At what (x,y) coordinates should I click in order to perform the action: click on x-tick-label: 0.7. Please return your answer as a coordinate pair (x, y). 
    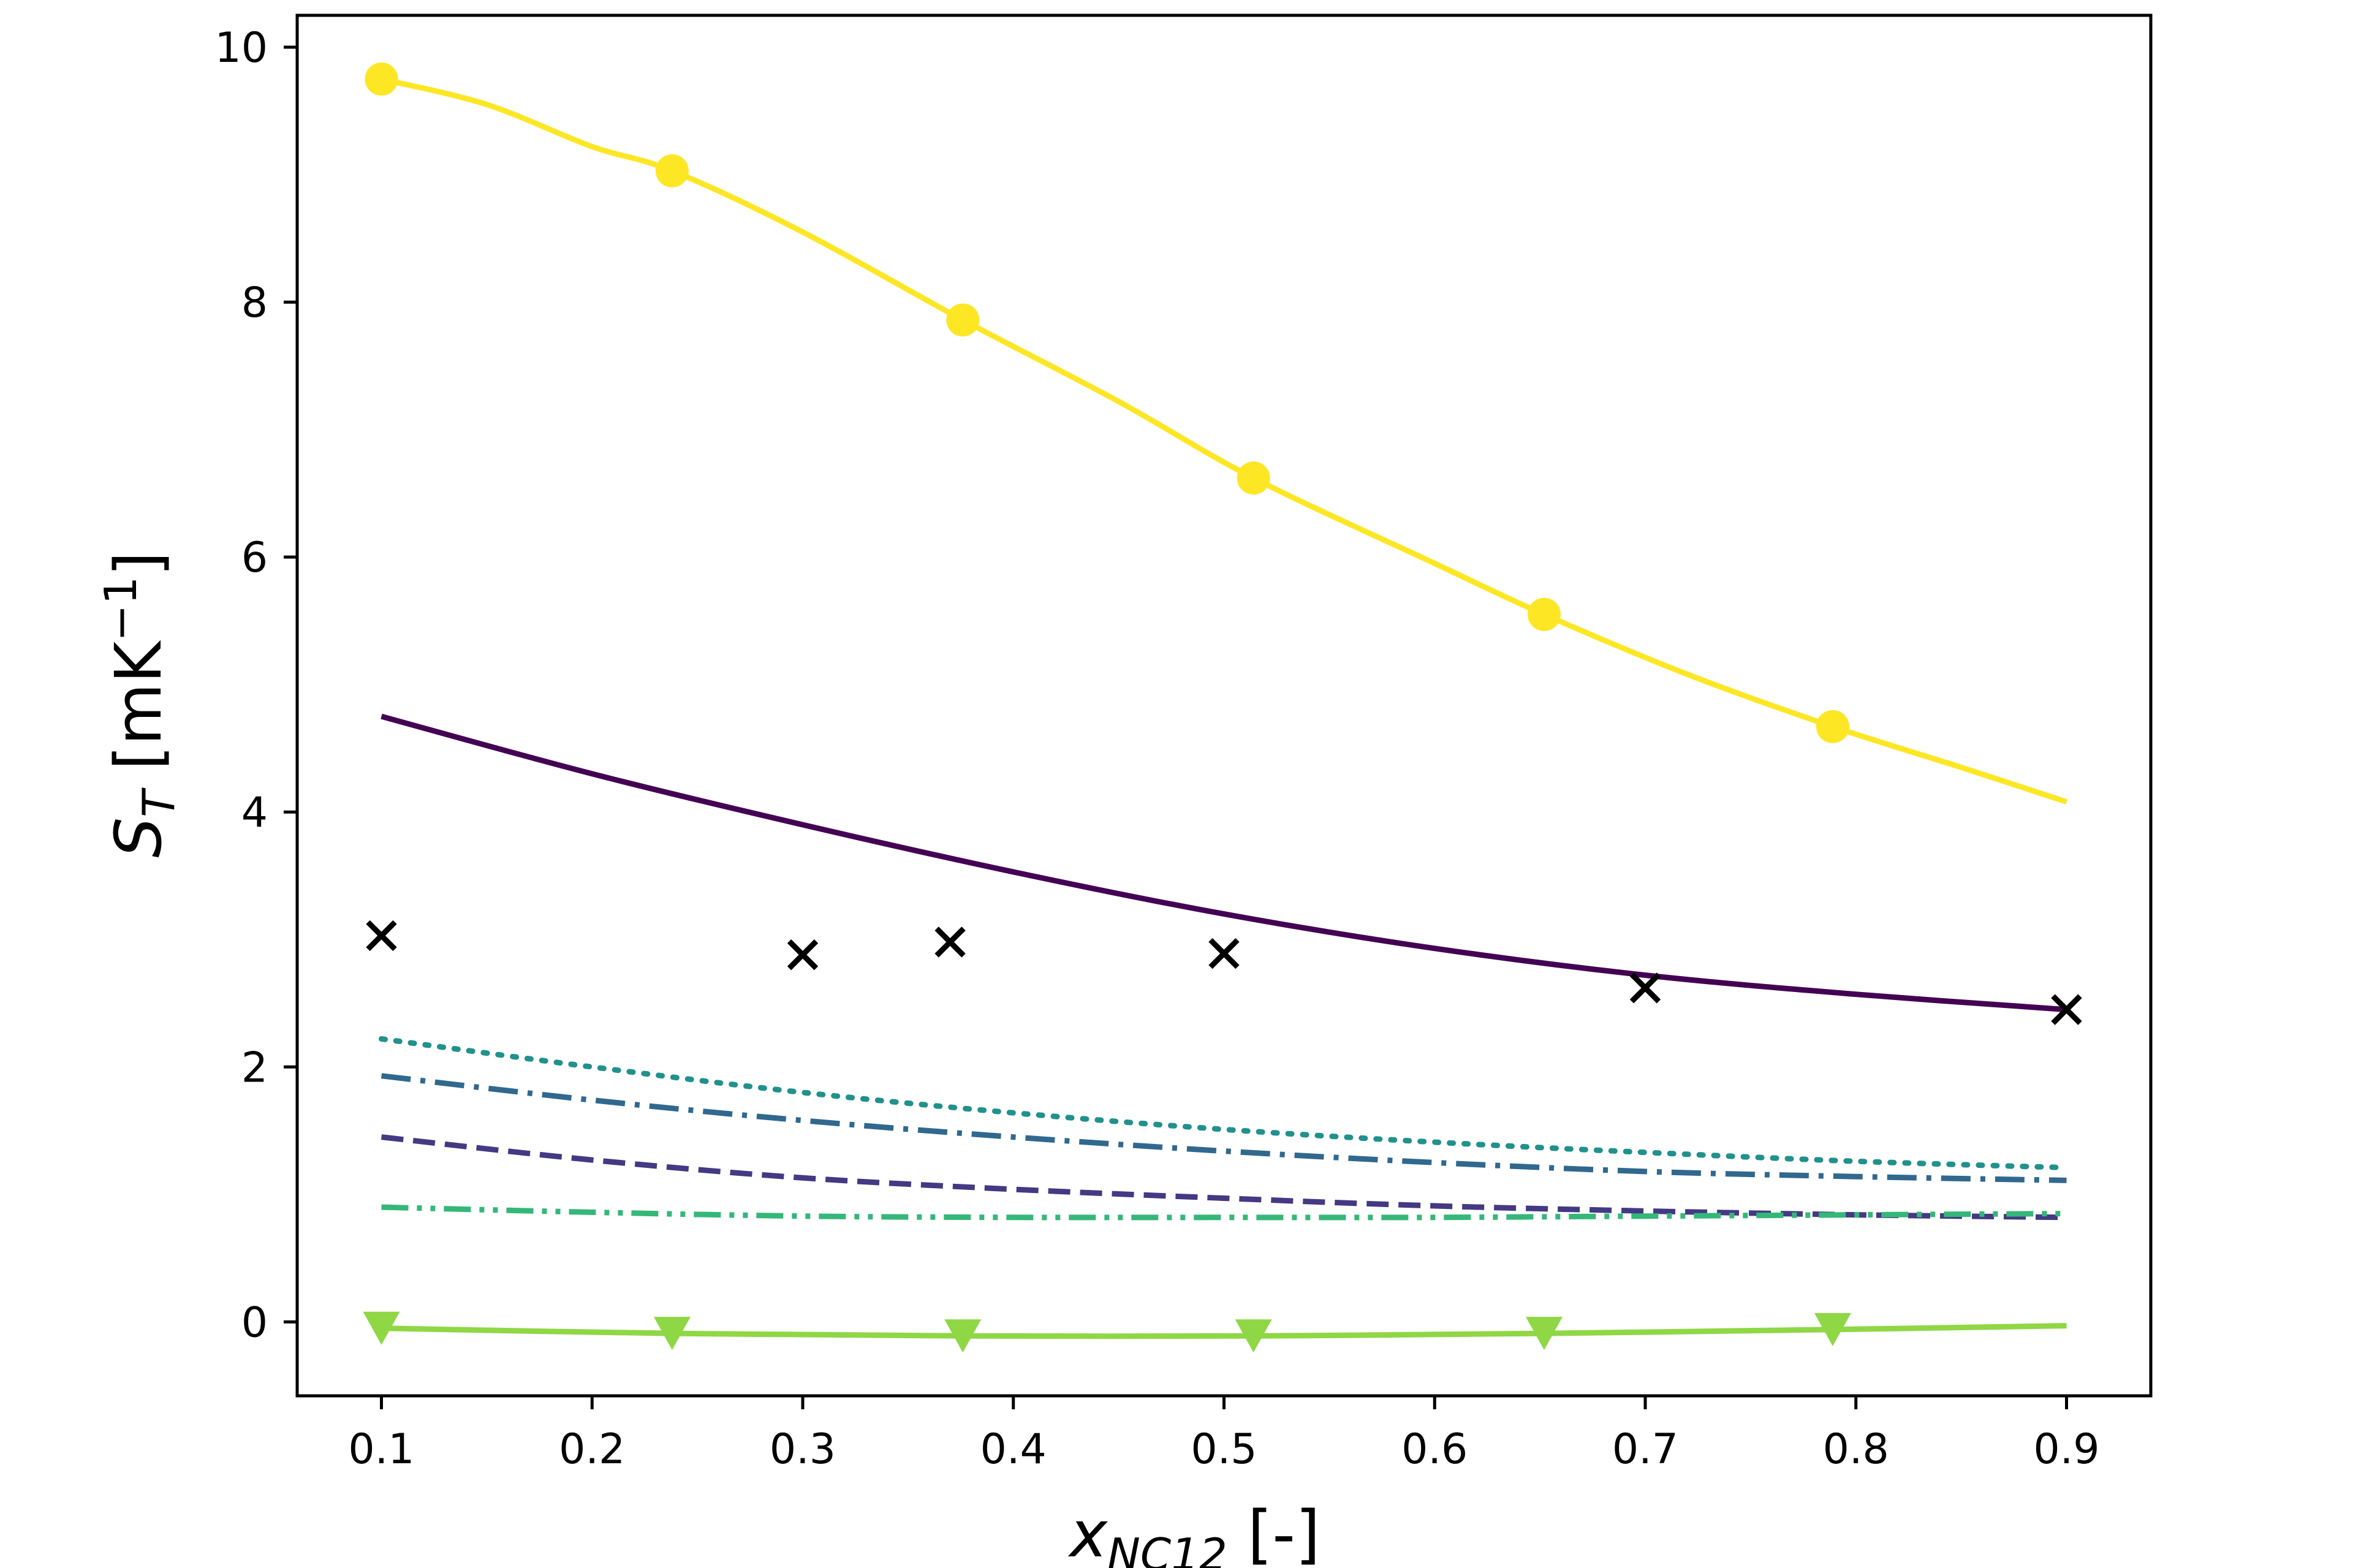
    Looking at the image, I should click on (1645, 1449).